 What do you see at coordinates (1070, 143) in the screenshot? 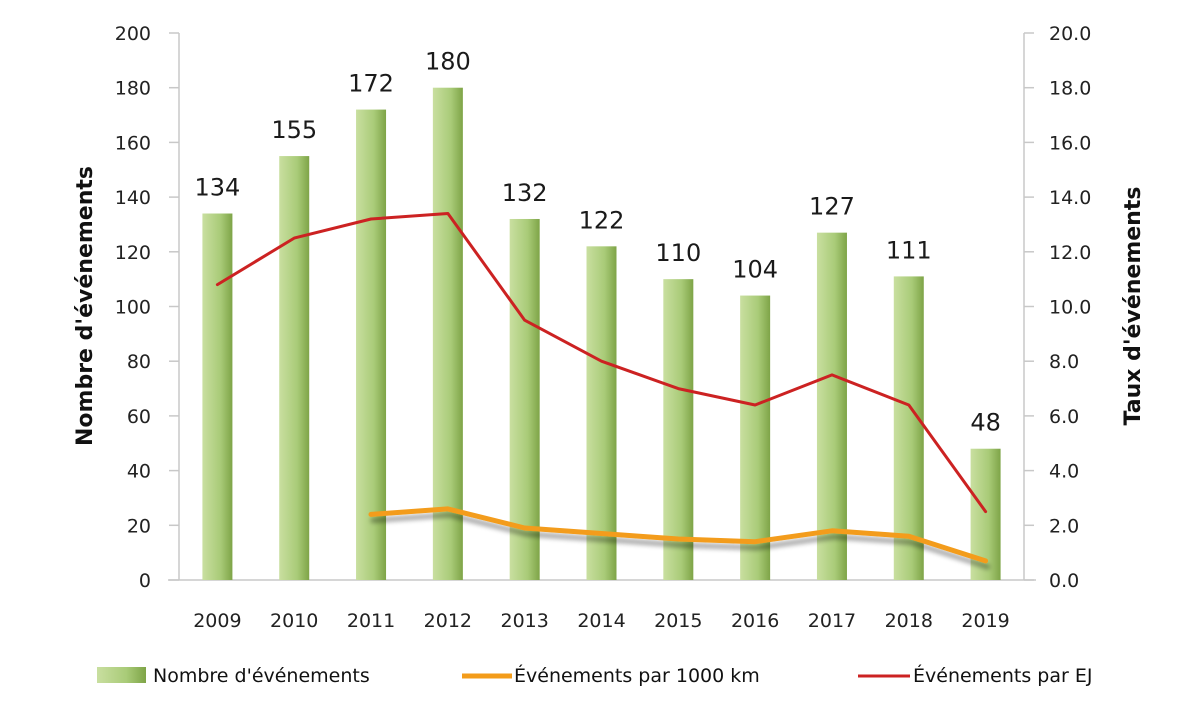
I see `right-tick-label: 16.0` at bounding box center [1070, 143].